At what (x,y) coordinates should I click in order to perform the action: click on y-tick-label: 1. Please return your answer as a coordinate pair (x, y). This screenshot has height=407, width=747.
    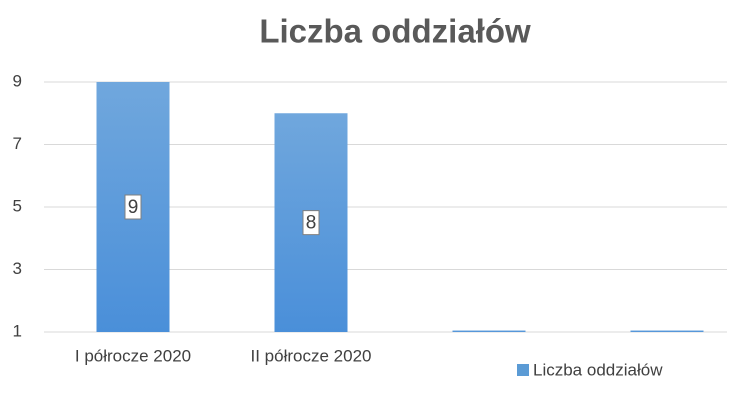
    Looking at the image, I should click on (17, 330).